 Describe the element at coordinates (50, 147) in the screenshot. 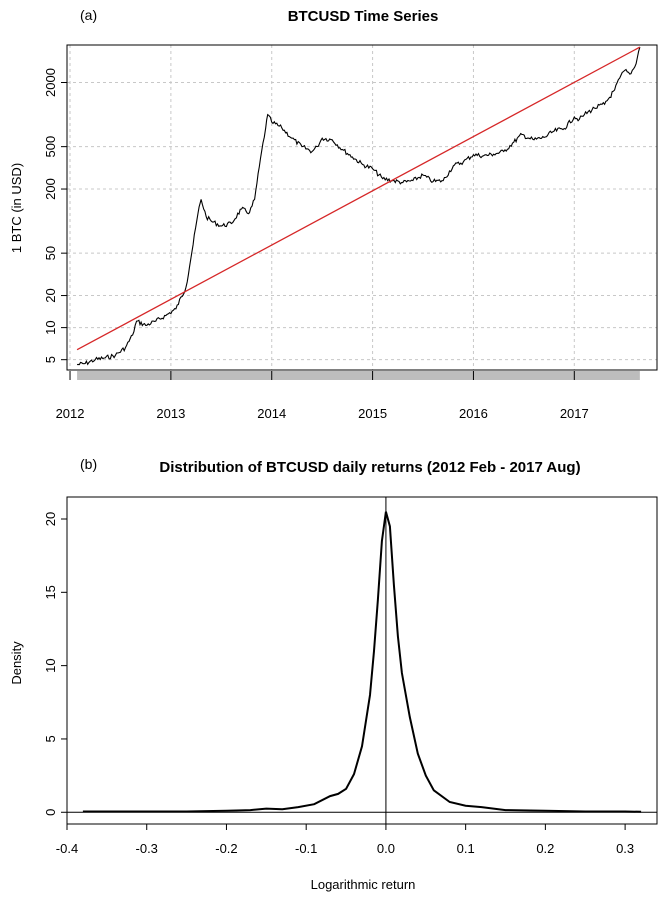

I see `y-tick-label: 500` at that location.